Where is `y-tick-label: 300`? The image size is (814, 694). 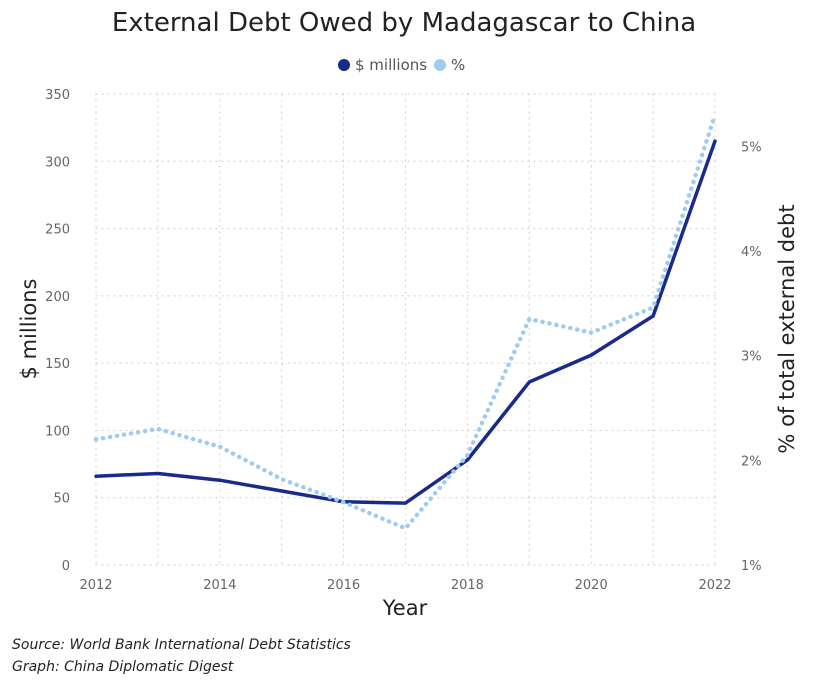 y-tick-label: 300 is located at coordinates (57, 162).